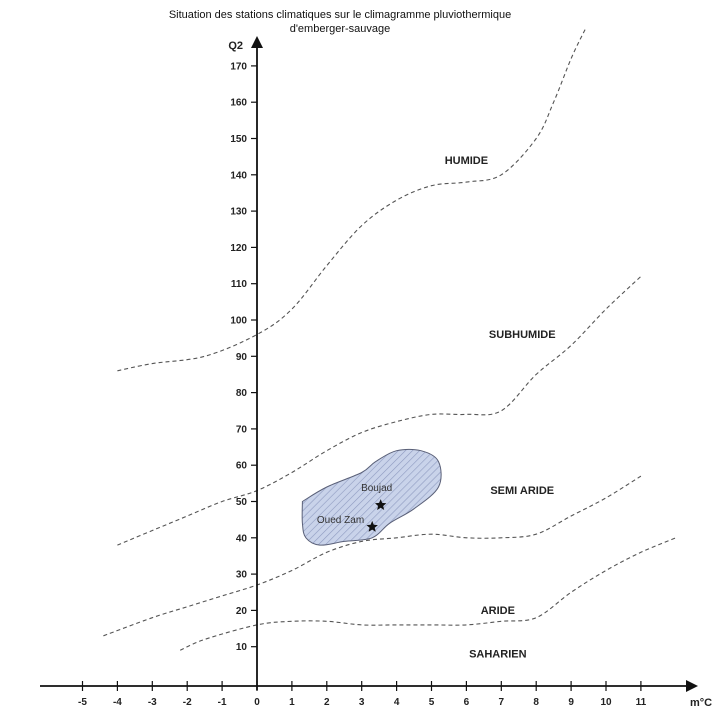 Image resolution: width=718 pixels, height=710 pixels. I want to click on y-tick-label: 70, so click(242, 429).